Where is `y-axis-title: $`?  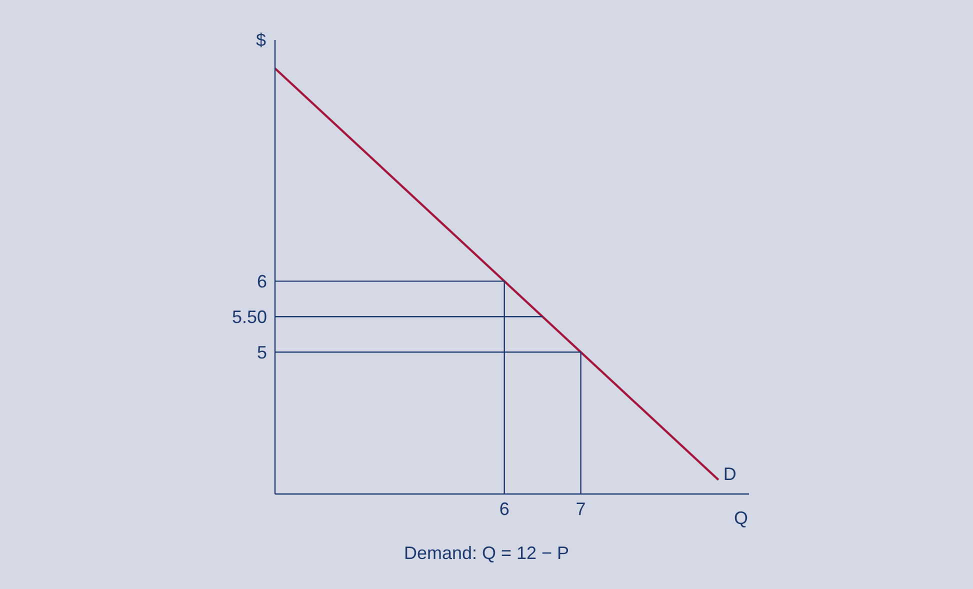 y-axis-title: $ is located at coordinates (261, 40).